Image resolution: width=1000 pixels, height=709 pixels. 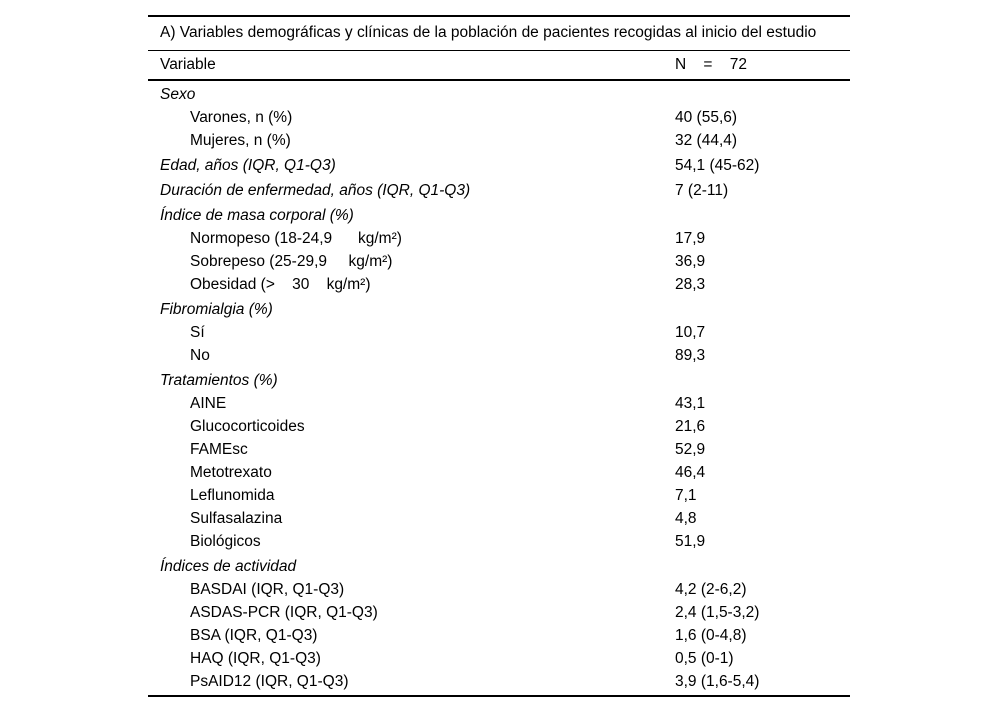 I want to click on row-value: 43,1, so click(x=690, y=403).